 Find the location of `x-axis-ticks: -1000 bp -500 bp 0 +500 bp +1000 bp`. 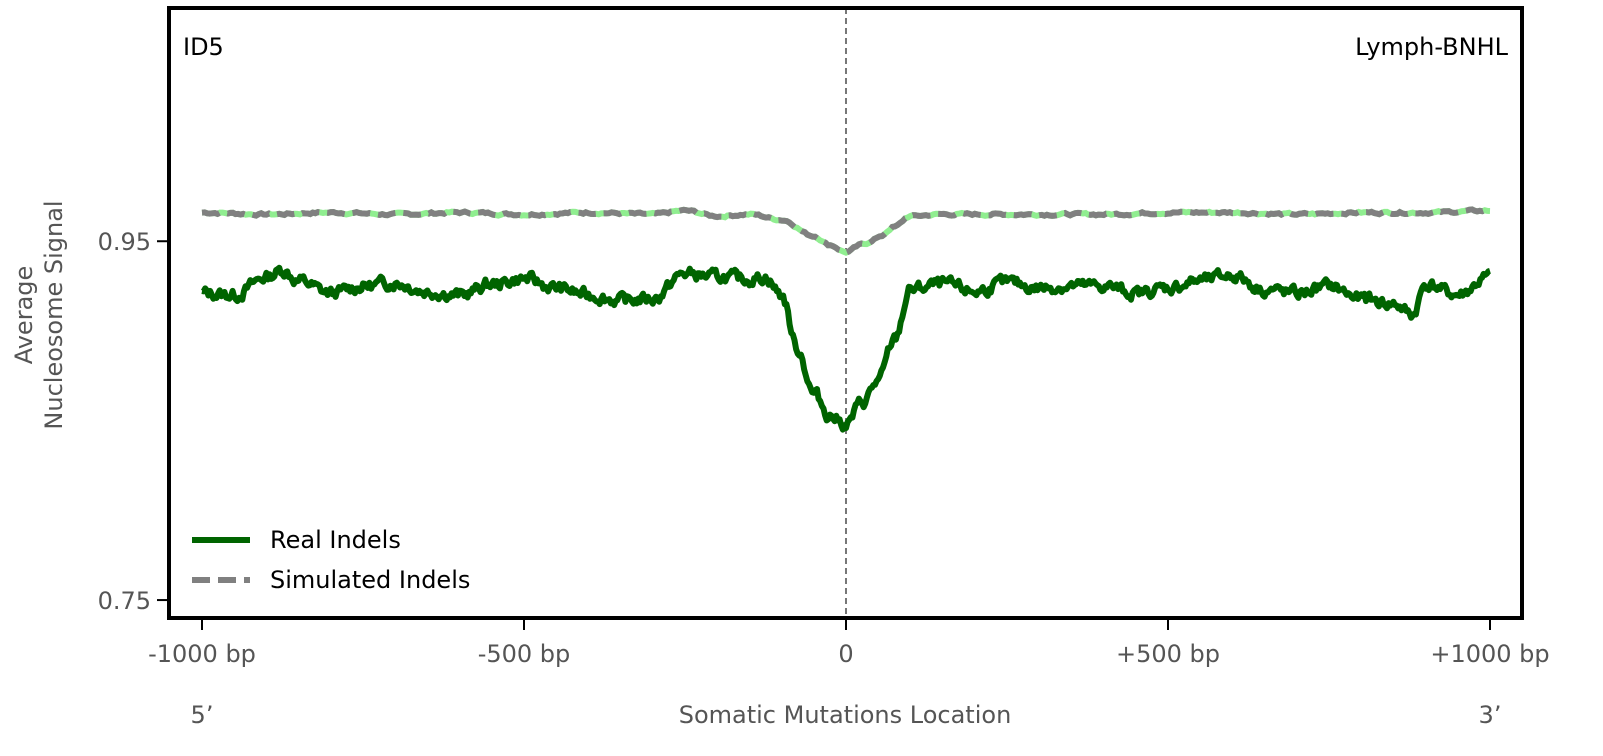

x-axis-ticks: -1000 bp -500 bp 0 +500 bp +1000 bp is located at coordinates (849, 643).